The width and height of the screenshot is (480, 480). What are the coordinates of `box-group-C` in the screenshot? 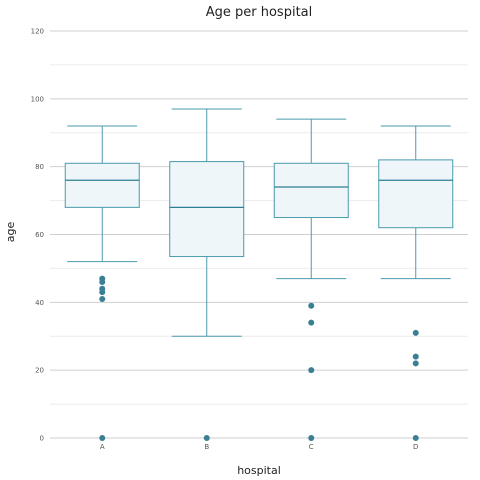 It's located at (311, 279).